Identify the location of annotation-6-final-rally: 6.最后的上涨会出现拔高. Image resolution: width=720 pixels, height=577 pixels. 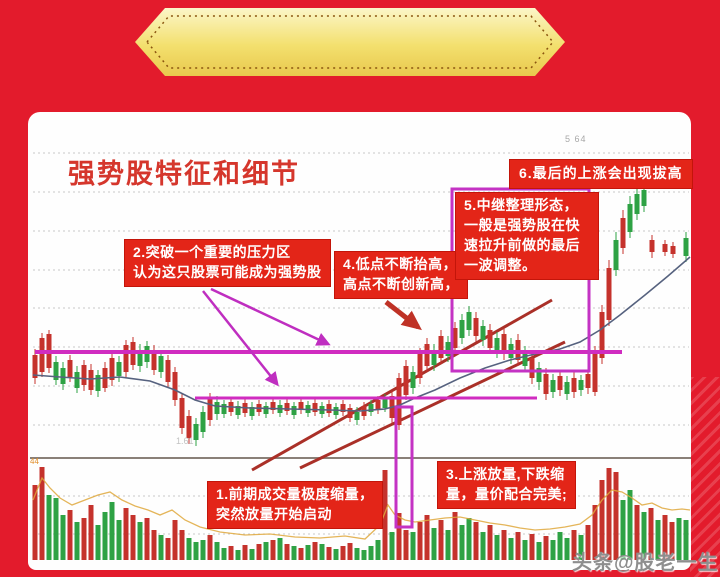
(601, 174).